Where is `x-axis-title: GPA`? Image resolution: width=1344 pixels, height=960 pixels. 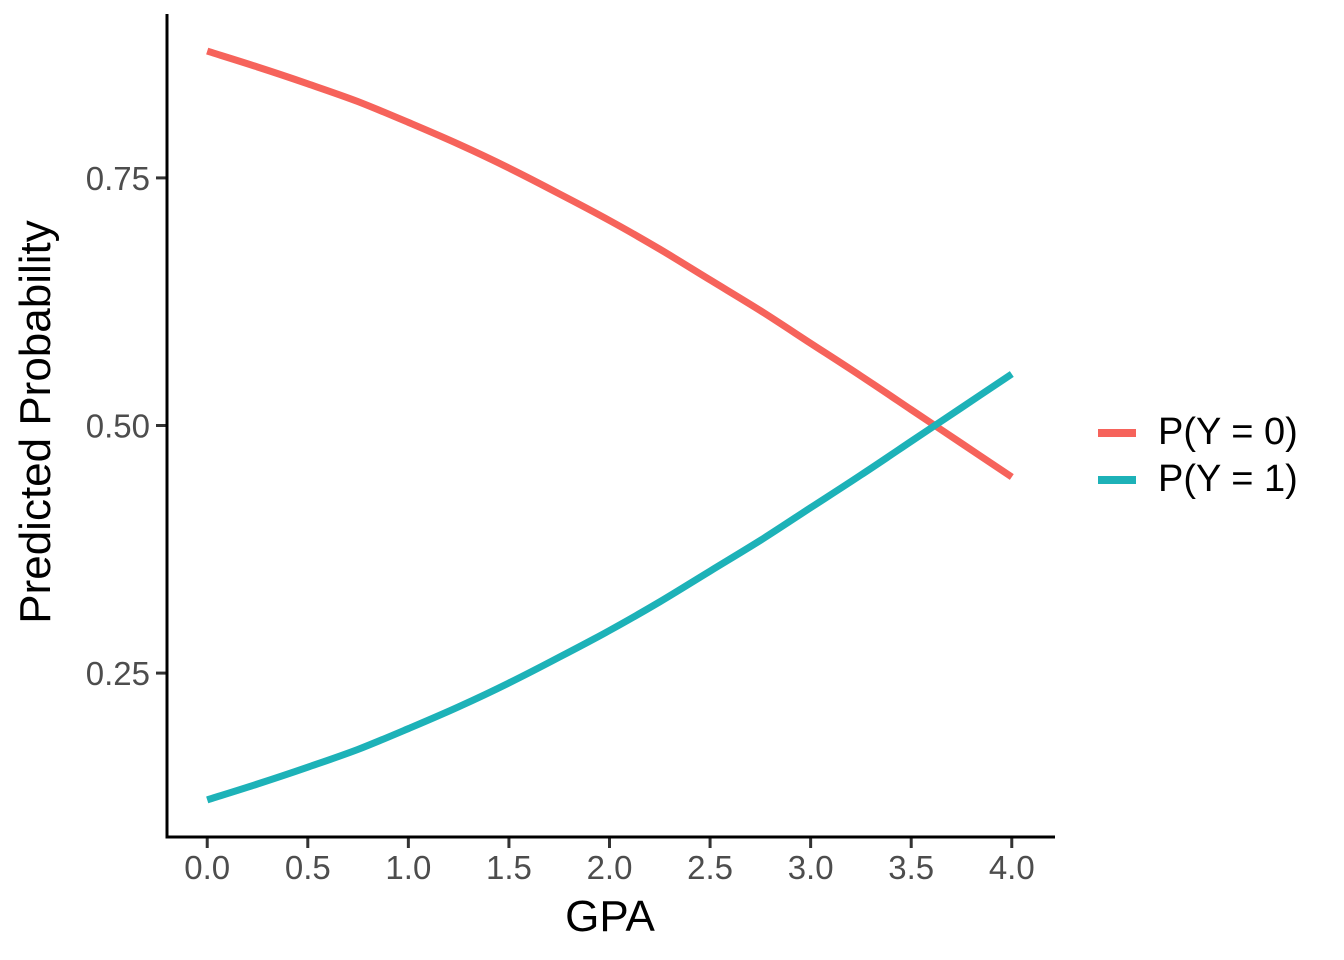
x-axis-title: GPA is located at coordinates (610, 916).